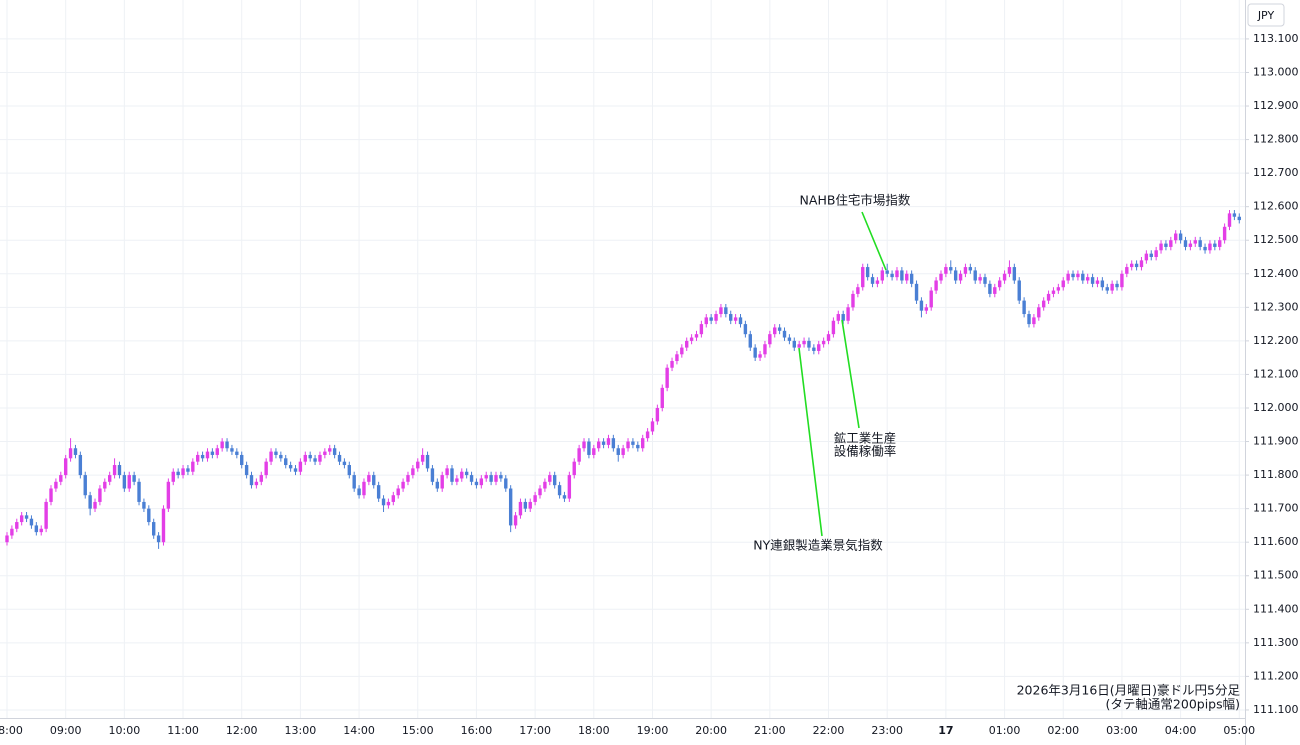 This screenshot has width=1300, height=745. What do you see at coordinates (66, 730) in the screenshot?
I see `x-tick-label: 09:00` at bounding box center [66, 730].